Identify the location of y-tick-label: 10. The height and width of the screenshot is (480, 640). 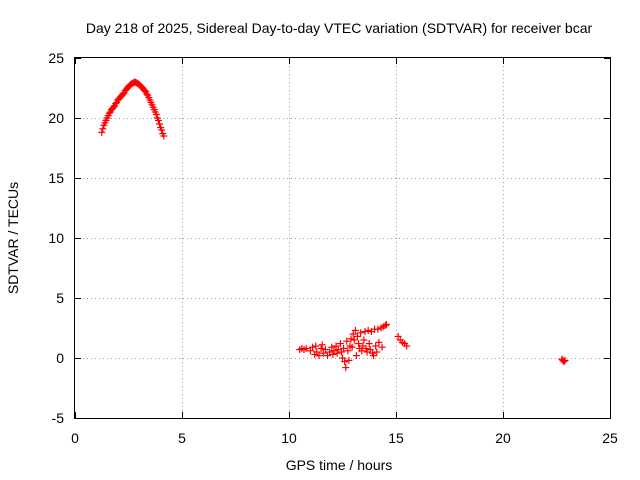
(56, 238).